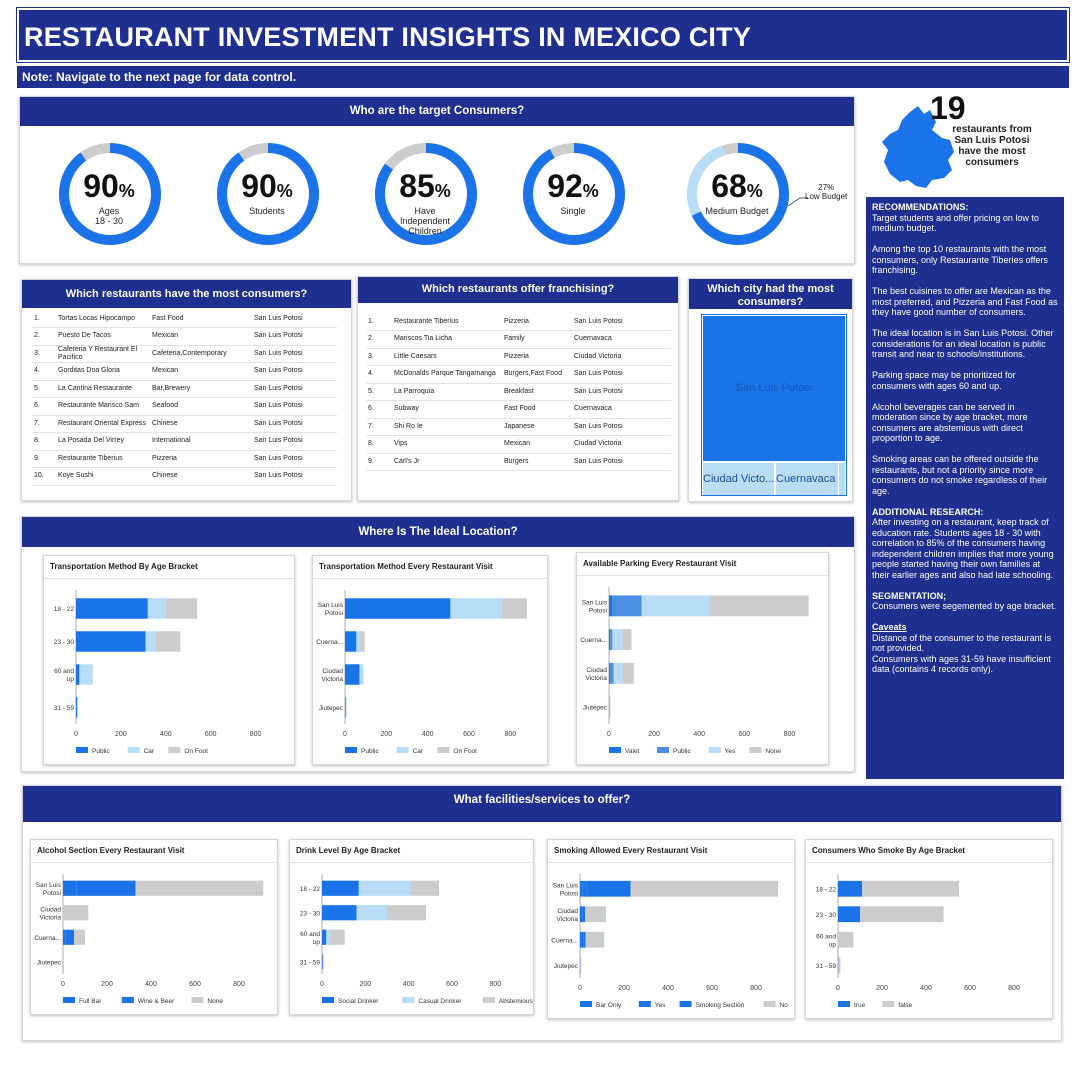  Describe the element at coordinates (44, 459) in the screenshot. I see `table-cell: 9.` at that location.